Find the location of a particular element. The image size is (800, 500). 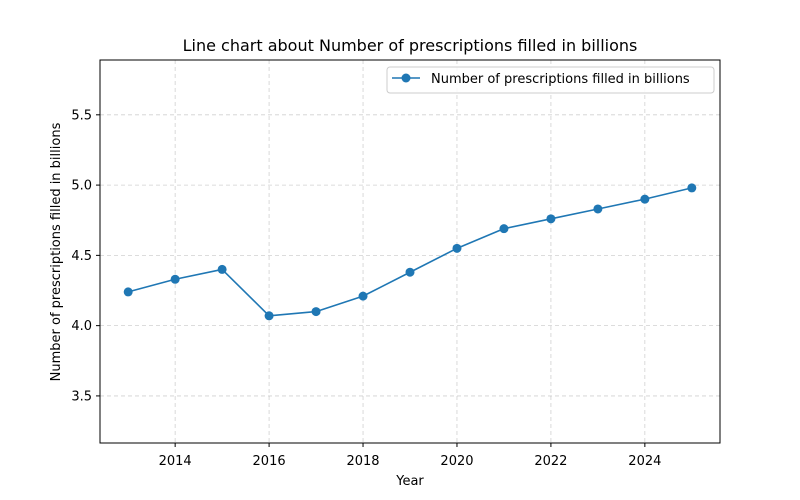

x-tick-label: 2022 is located at coordinates (550, 461).